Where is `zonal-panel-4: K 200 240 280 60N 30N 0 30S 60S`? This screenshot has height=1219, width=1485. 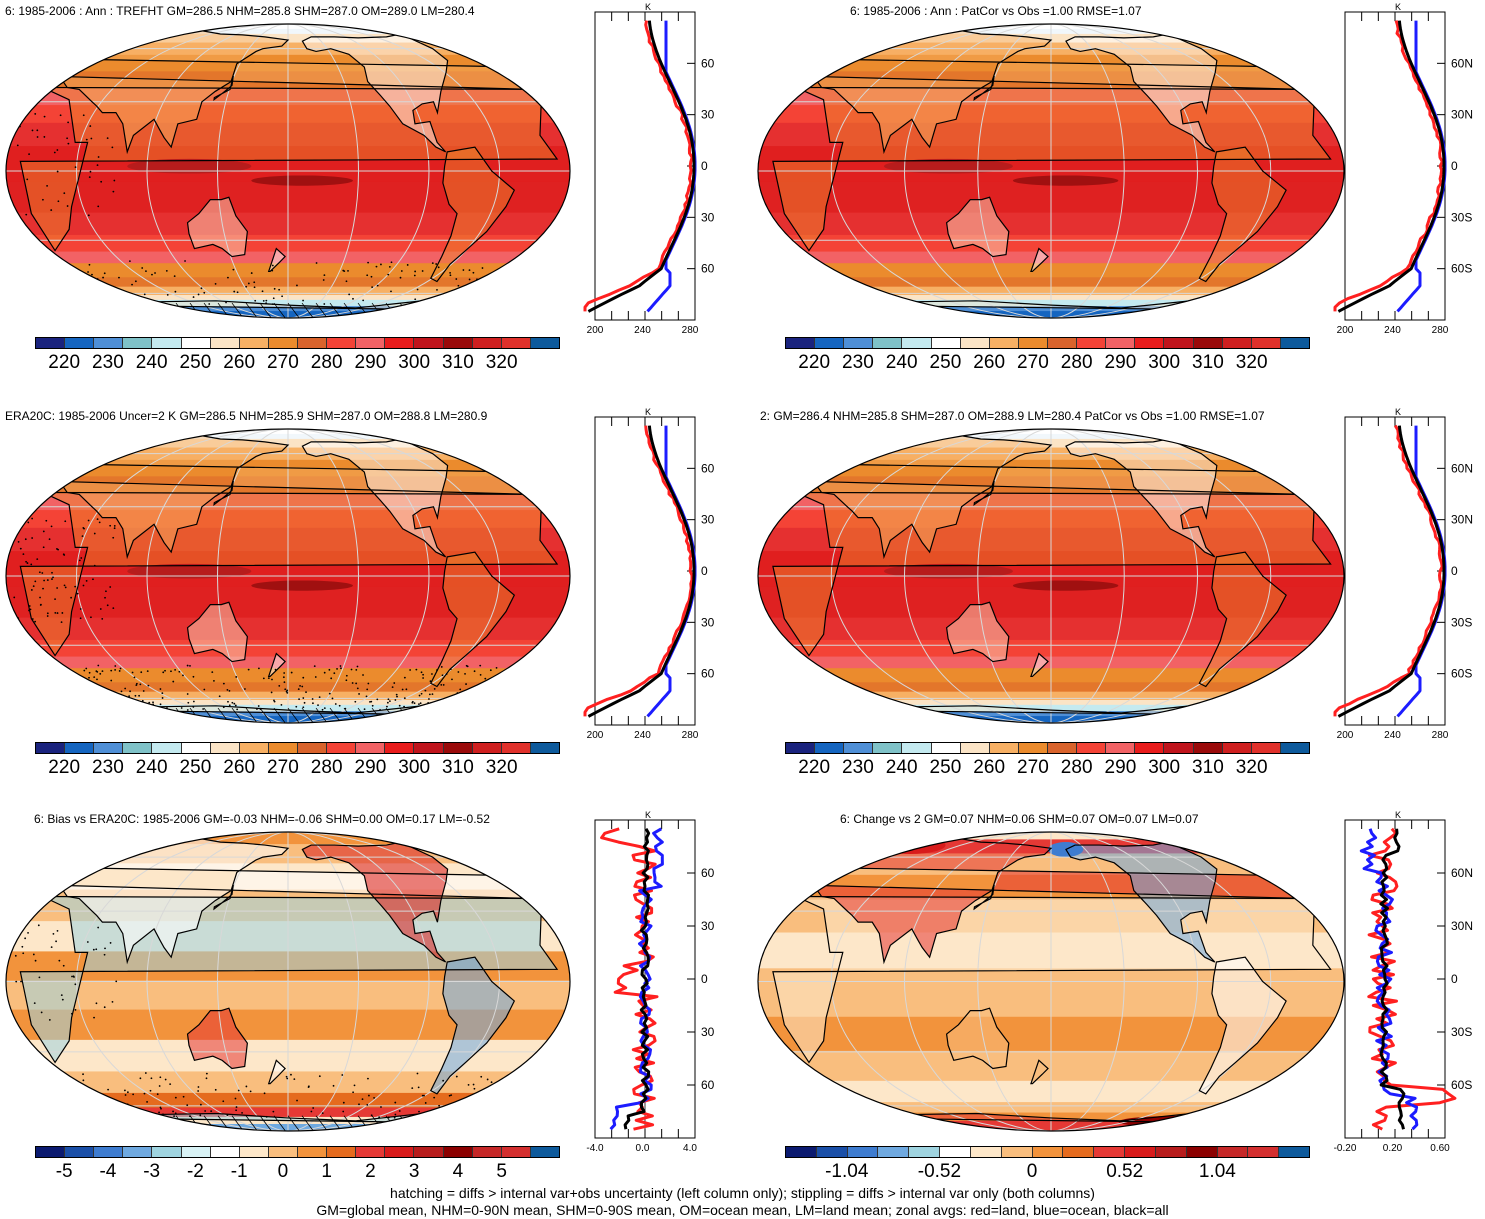 zonal-panel-4: K 200 240 280 60N 30N 0 30S 60S is located at coordinates (1403, 574).